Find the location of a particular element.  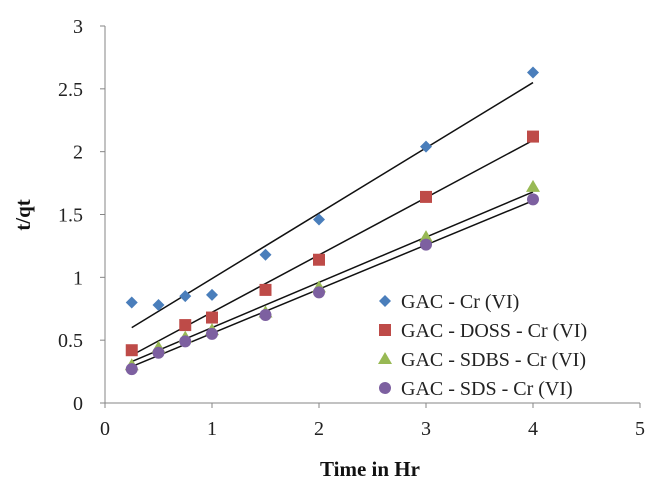

x-tick-label: 0 is located at coordinates (105, 429).